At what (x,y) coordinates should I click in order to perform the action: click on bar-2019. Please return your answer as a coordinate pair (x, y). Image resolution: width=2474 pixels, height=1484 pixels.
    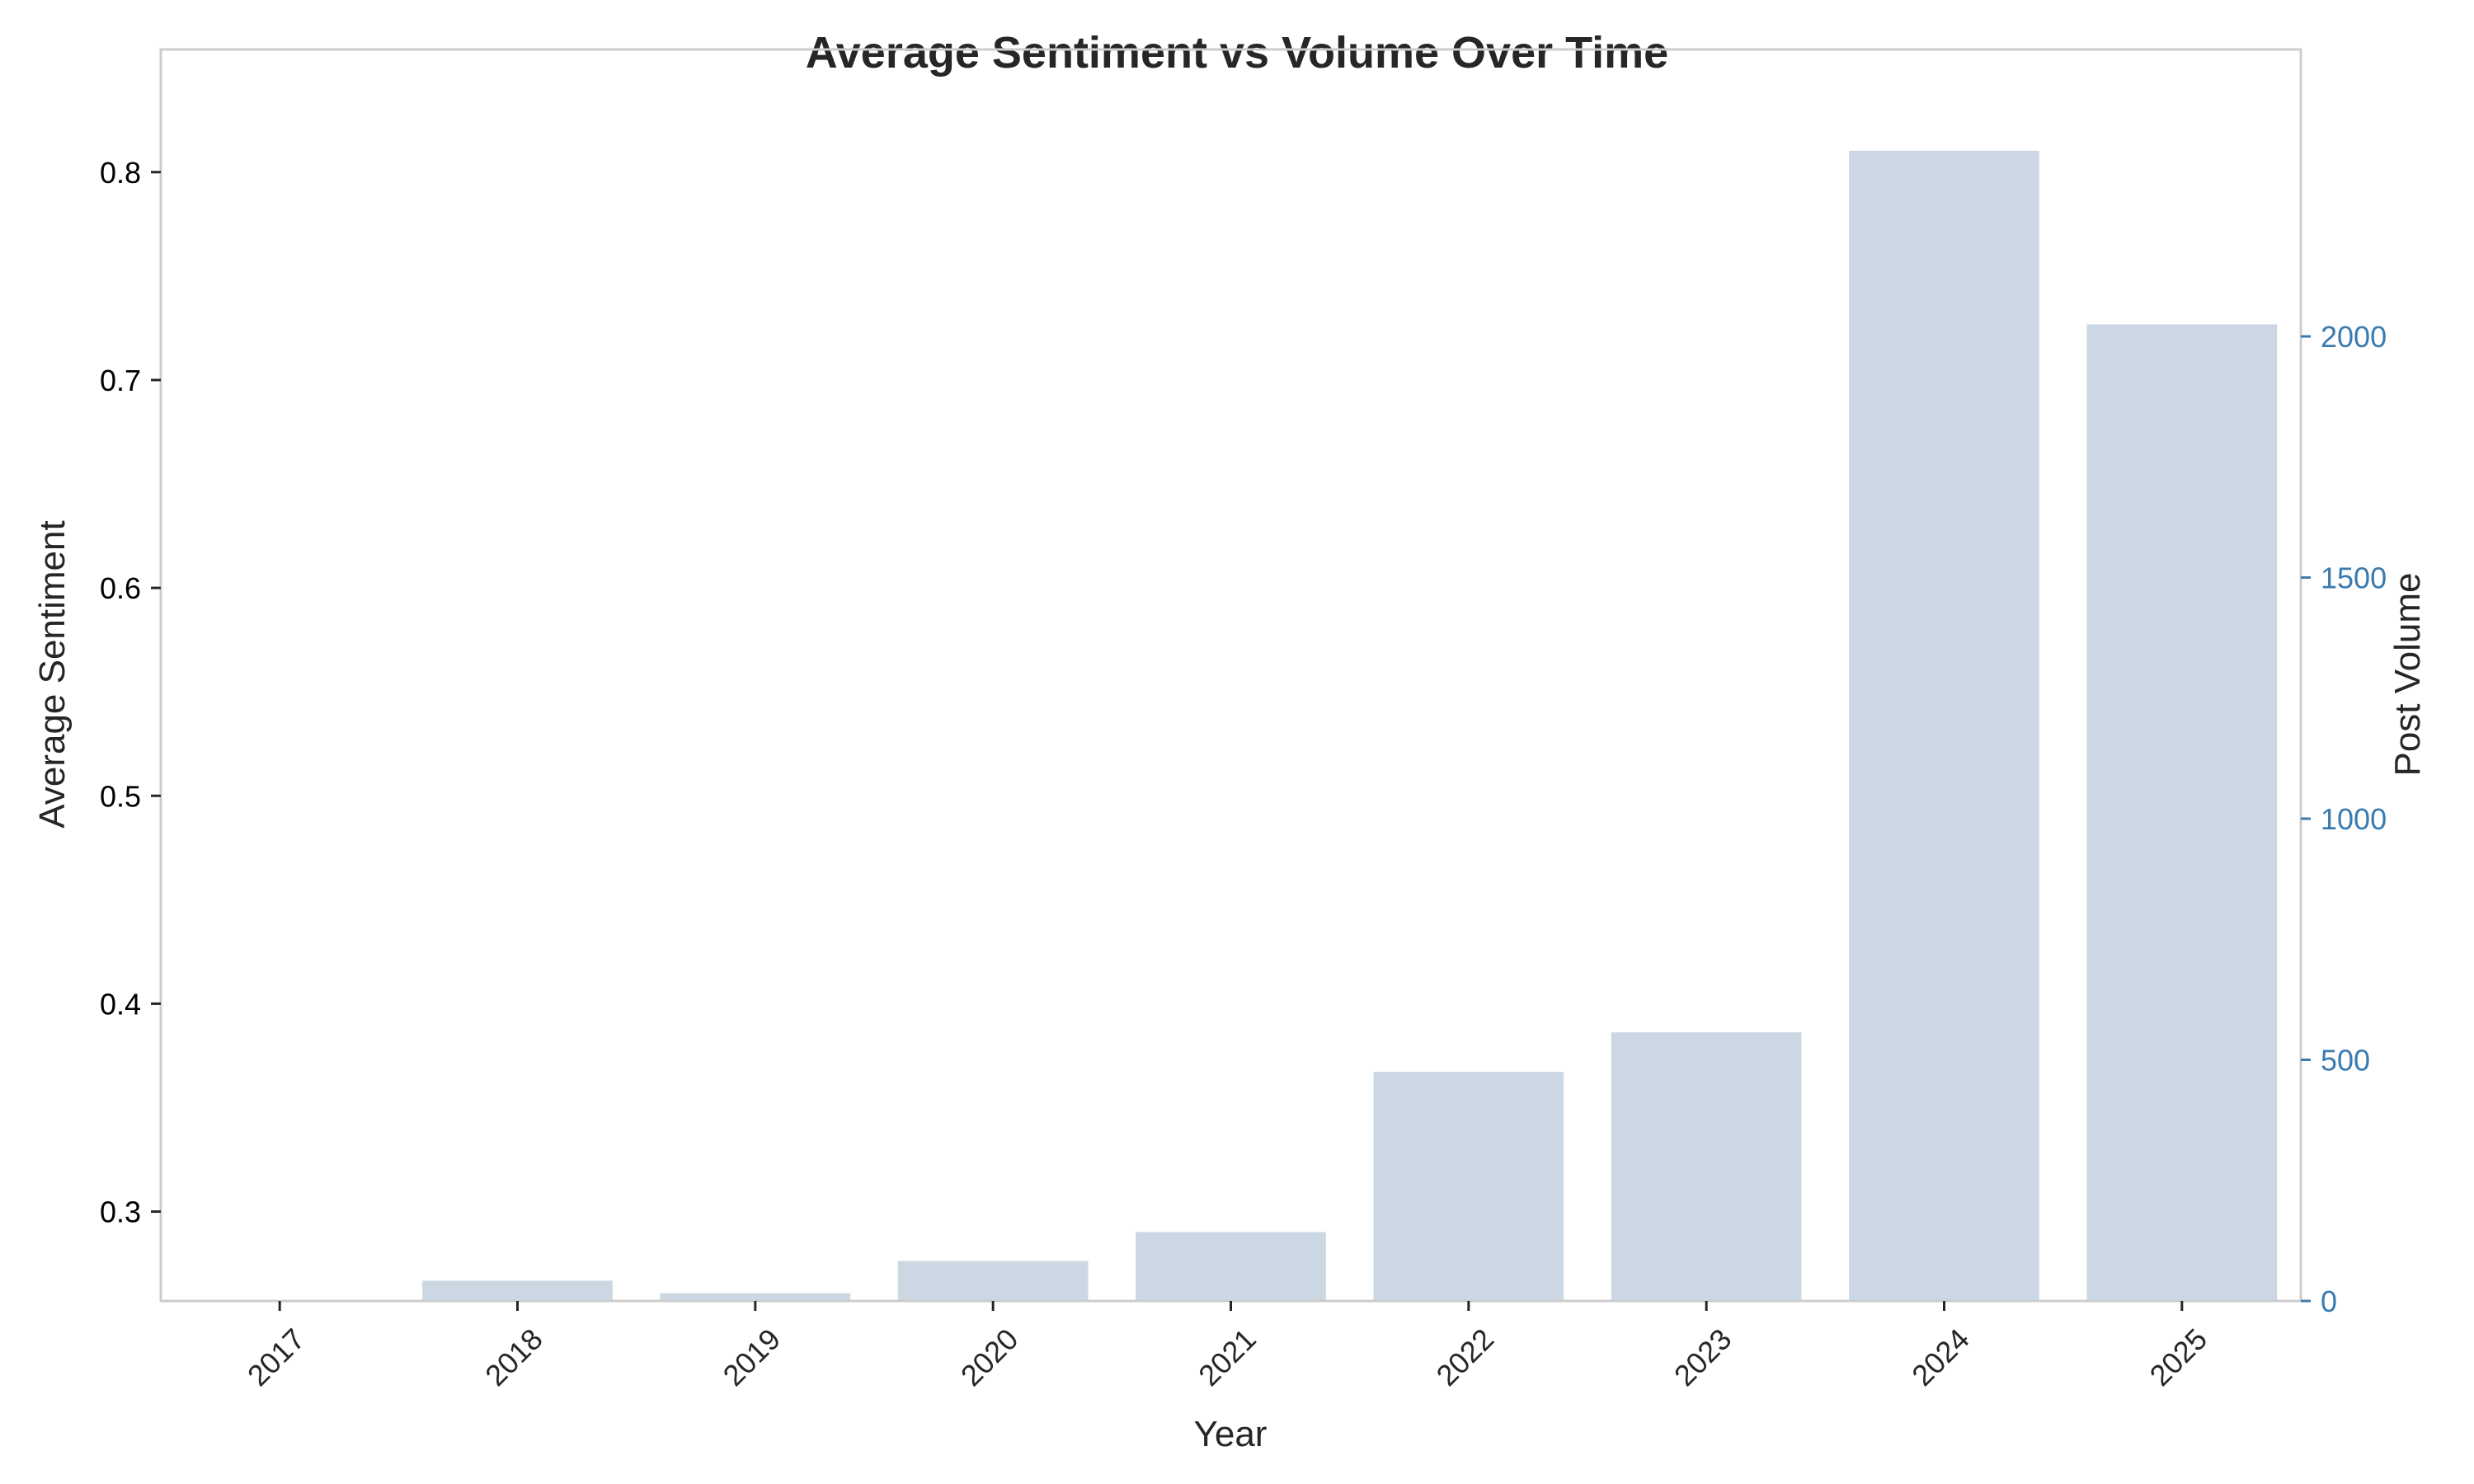
    Looking at the image, I should click on (755, 1297).